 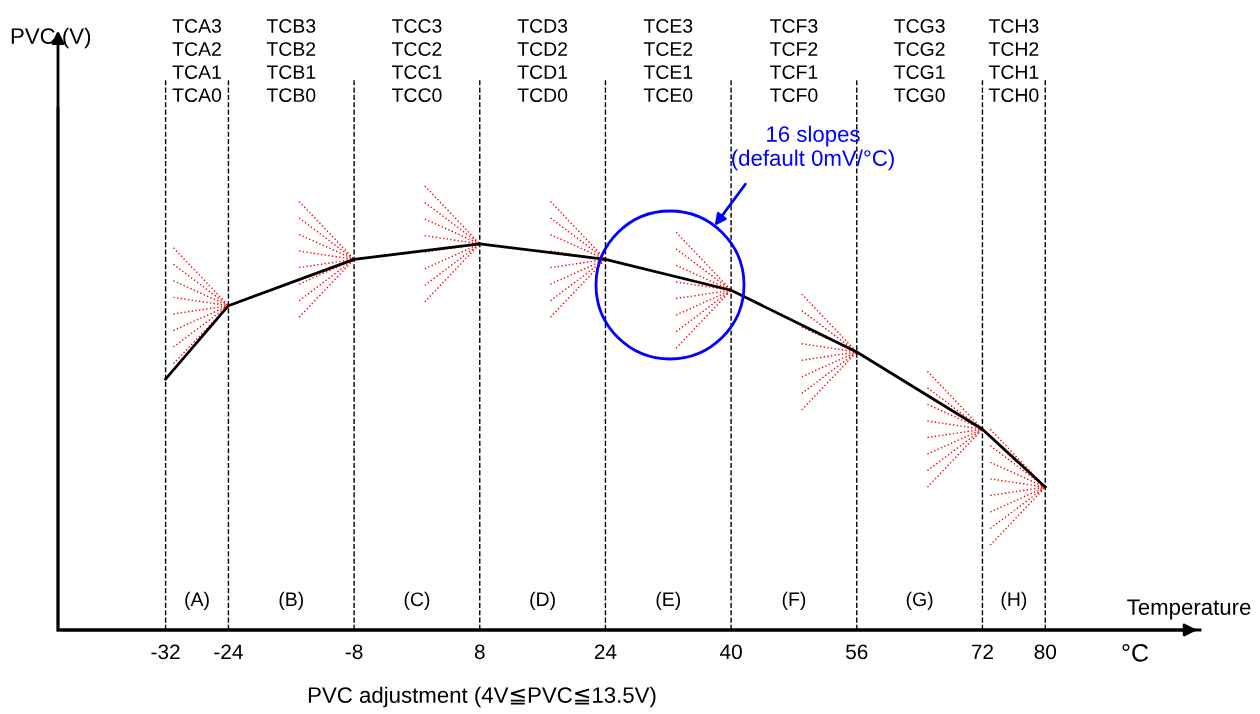 What do you see at coordinates (731, 652) in the screenshot?
I see `x-tick-label: 40` at bounding box center [731, 652].